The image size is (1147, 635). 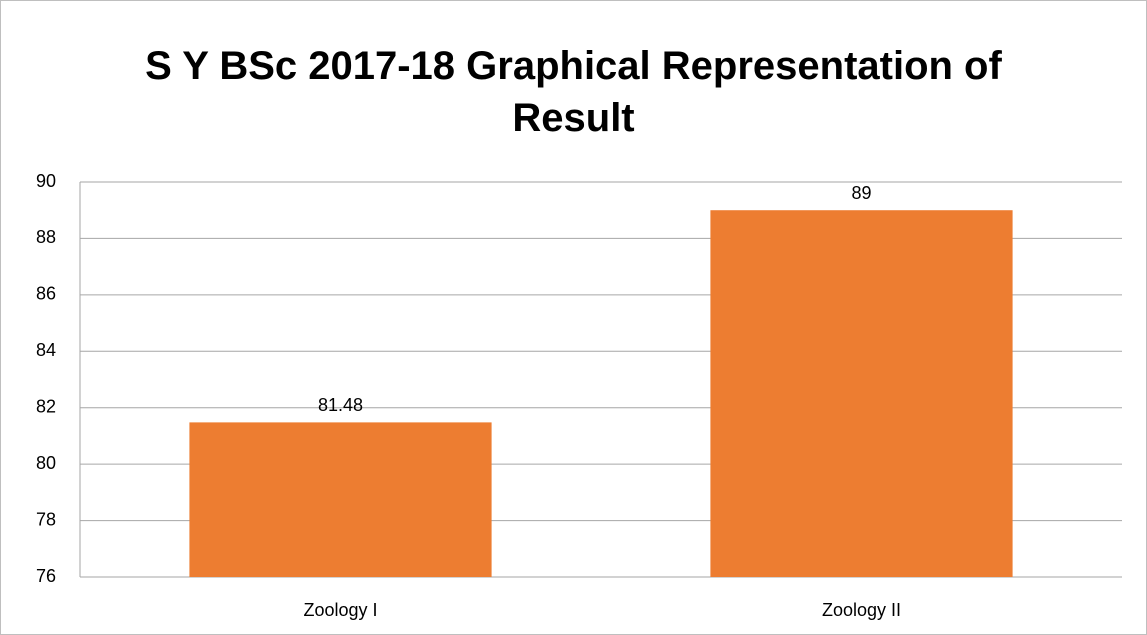 I want to click on y-tick-label: 82, so click(x=46, y=406).